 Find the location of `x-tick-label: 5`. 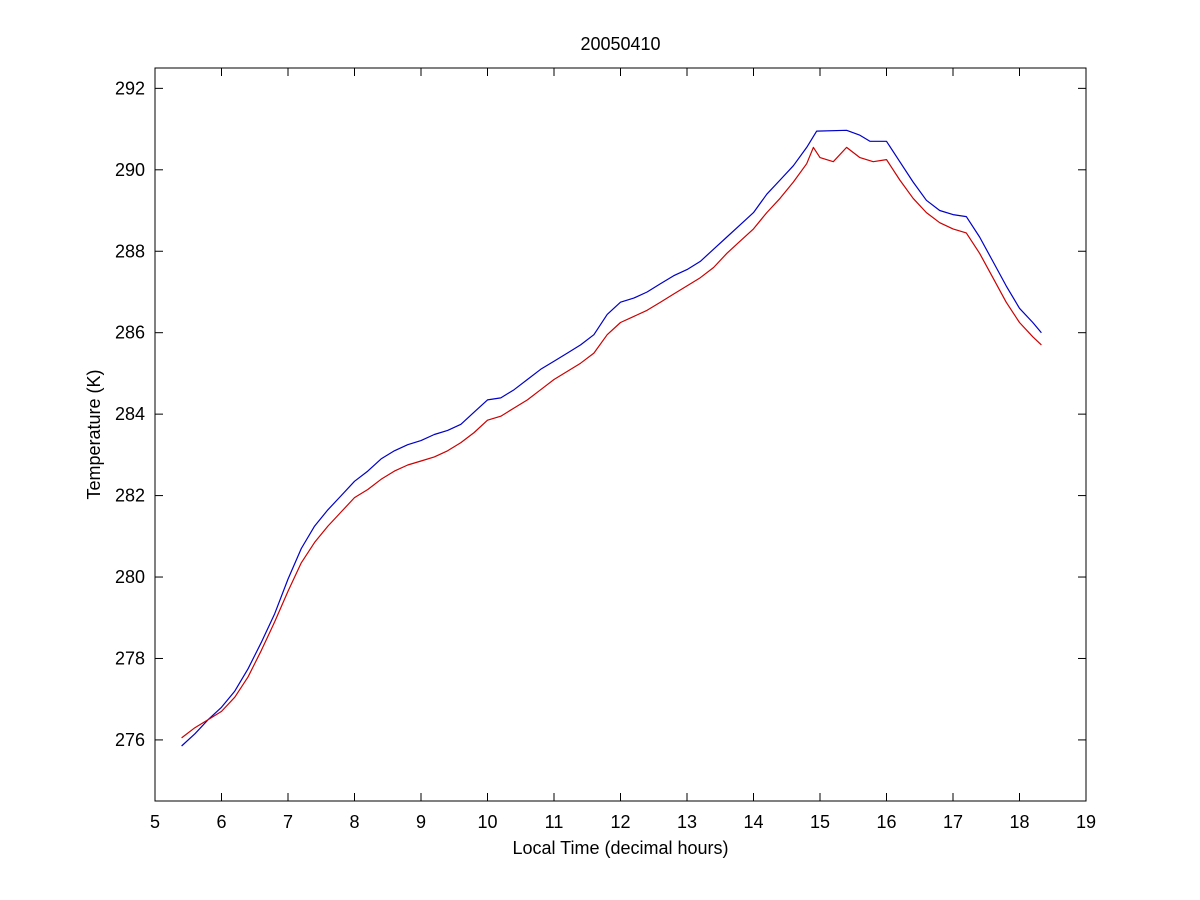

x-tick-label: 5 is located at coordinates (155, 822).